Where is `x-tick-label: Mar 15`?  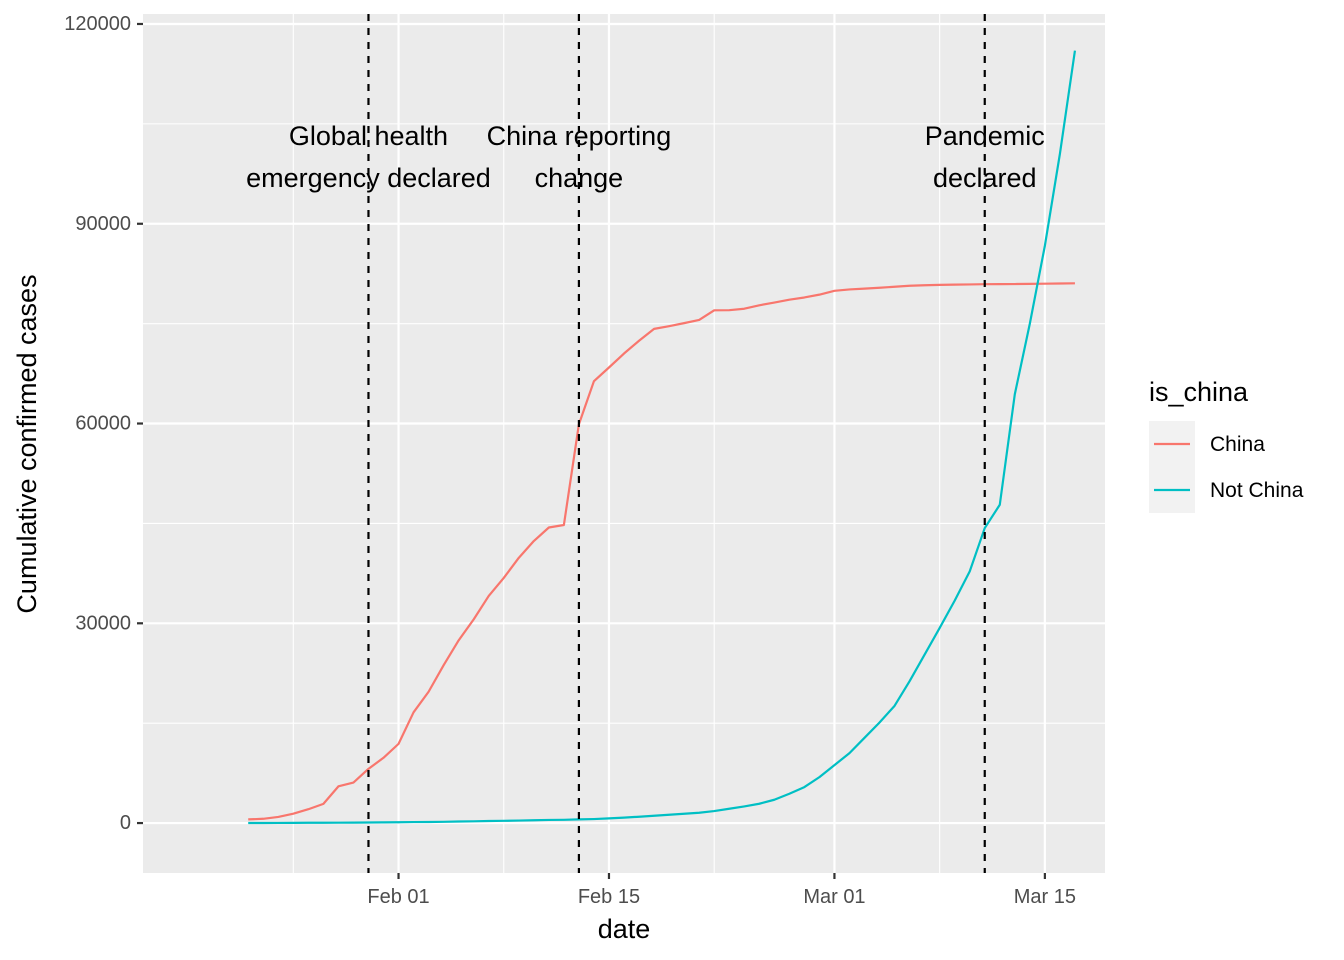 x-tick-label: Mar 15 is located at coordinates (1045, 897).